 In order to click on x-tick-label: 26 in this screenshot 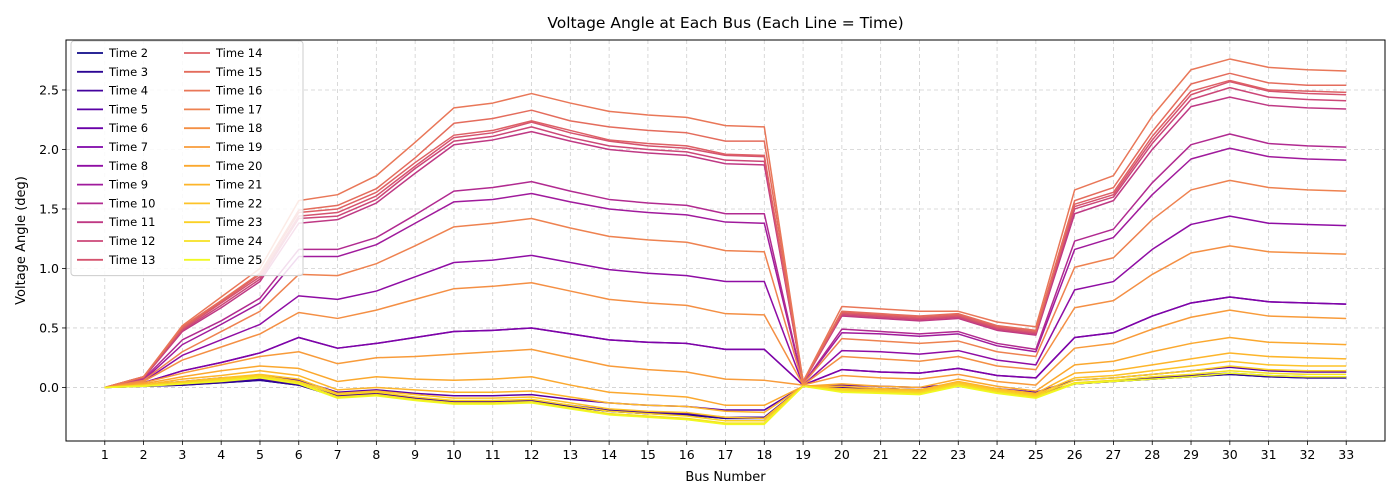, I will do `click(1075, 454)`.